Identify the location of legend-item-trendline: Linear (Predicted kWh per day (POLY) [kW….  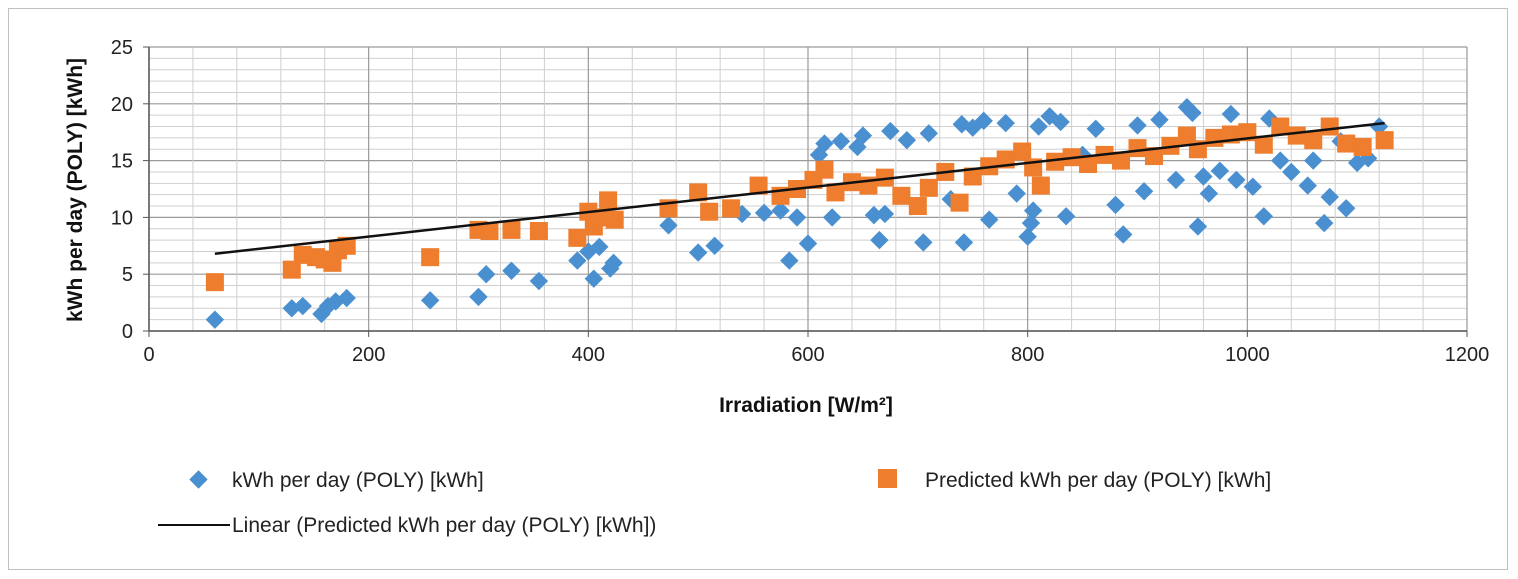
(407, 525).